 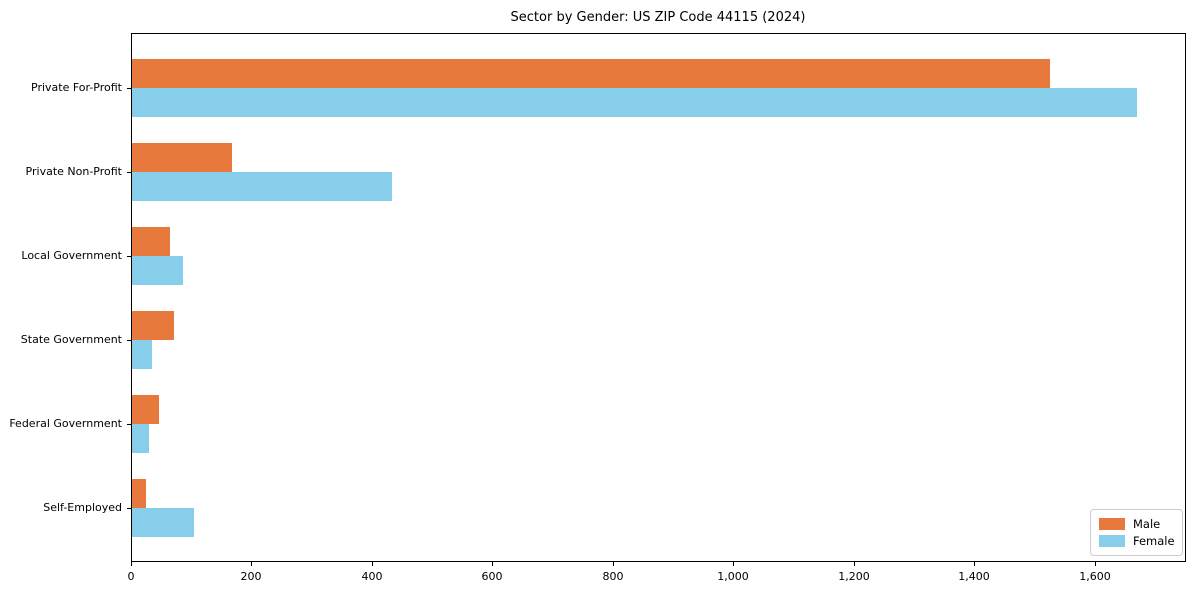 I want to click on x-tick-label: 1,600, so click(x=1095, y=576).